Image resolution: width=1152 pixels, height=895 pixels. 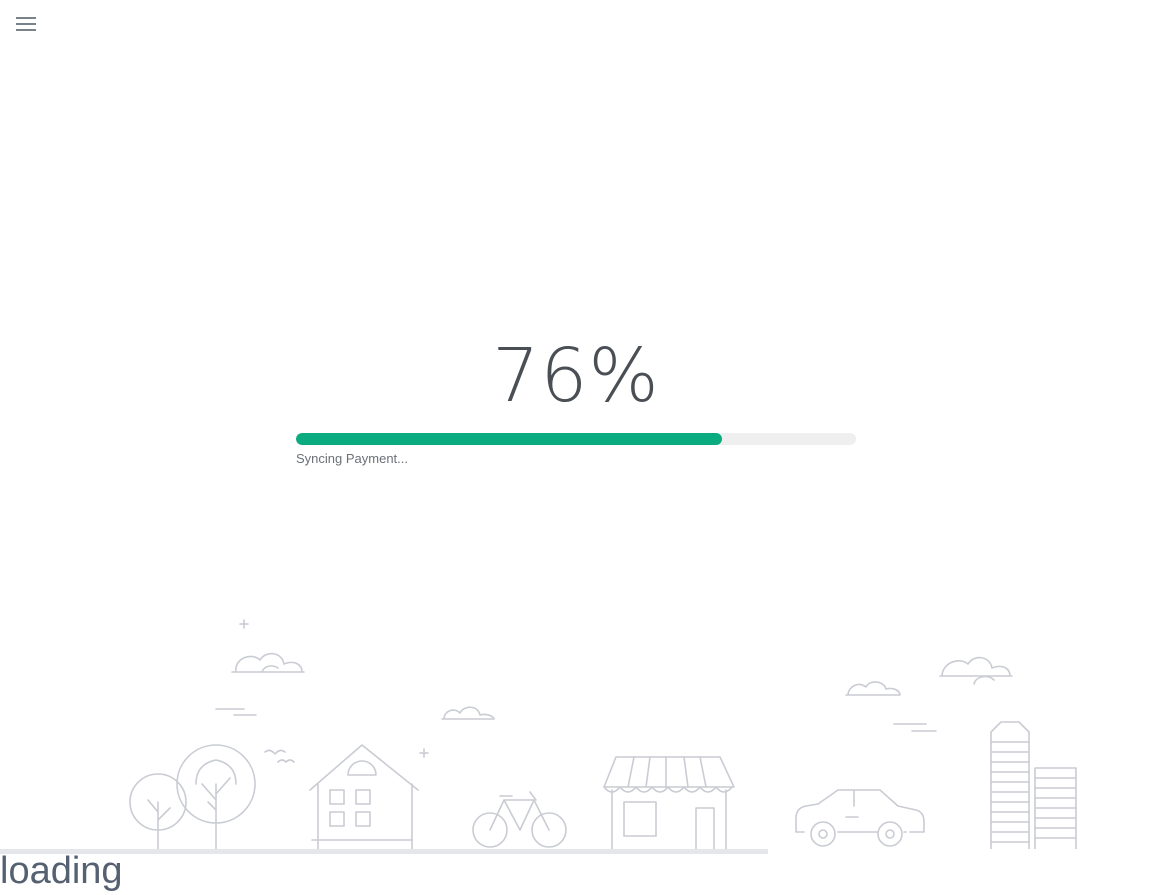 What do you see at coordinates (192, 797) in the screenshot?
I see `tree-icon` at bounding box center [192, 797].